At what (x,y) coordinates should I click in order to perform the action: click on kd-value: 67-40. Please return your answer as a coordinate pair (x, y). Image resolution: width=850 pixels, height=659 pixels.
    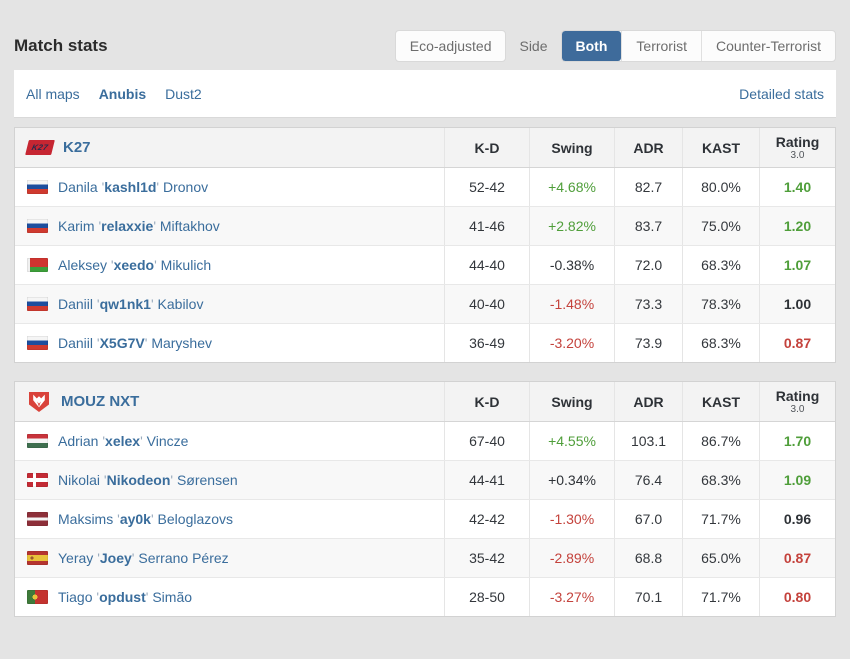
    Looking at the image, I should click on (486, 441).